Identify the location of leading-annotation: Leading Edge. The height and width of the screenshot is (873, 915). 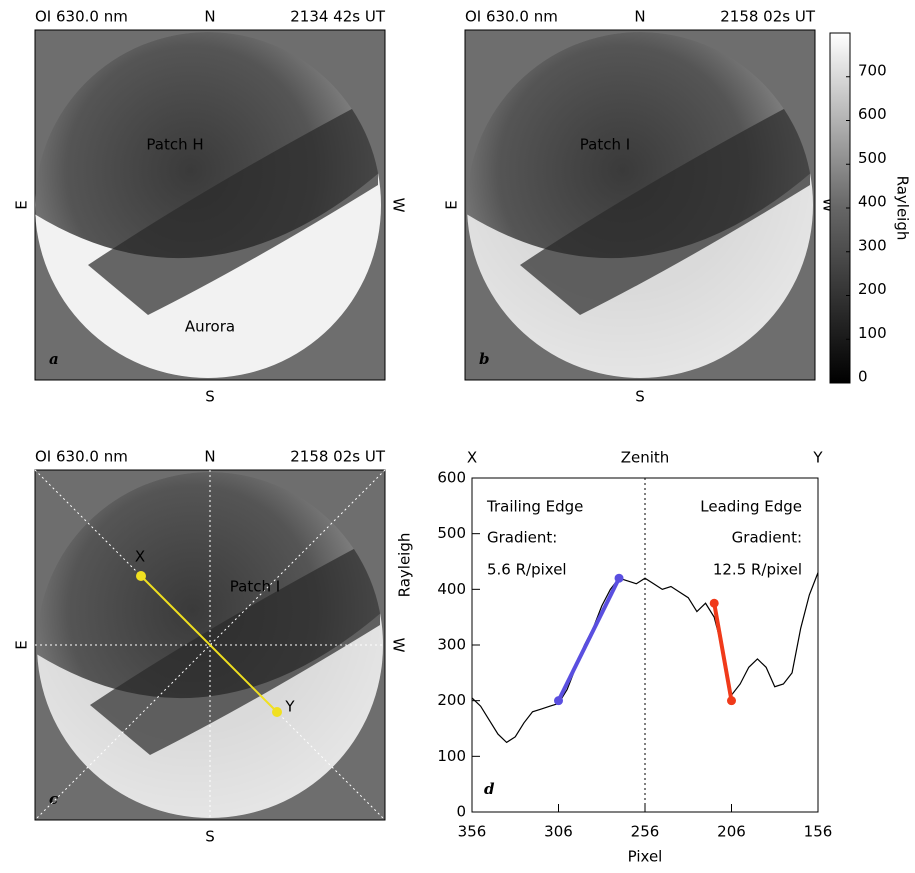
(751, 507).